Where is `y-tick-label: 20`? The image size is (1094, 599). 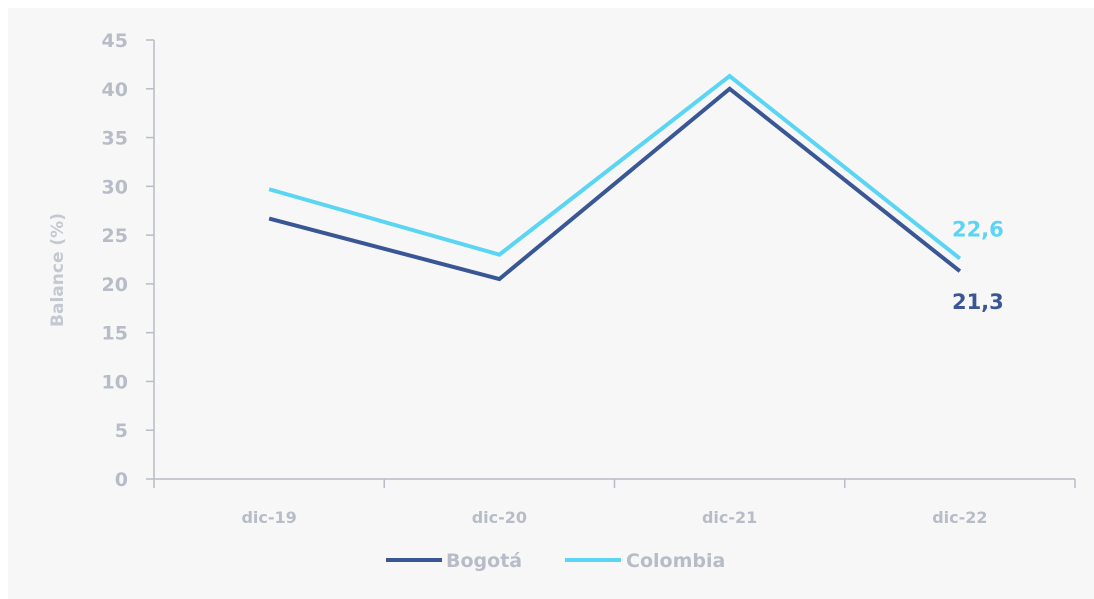
y-tick-label: 20 is located at coordinates (115, 285).